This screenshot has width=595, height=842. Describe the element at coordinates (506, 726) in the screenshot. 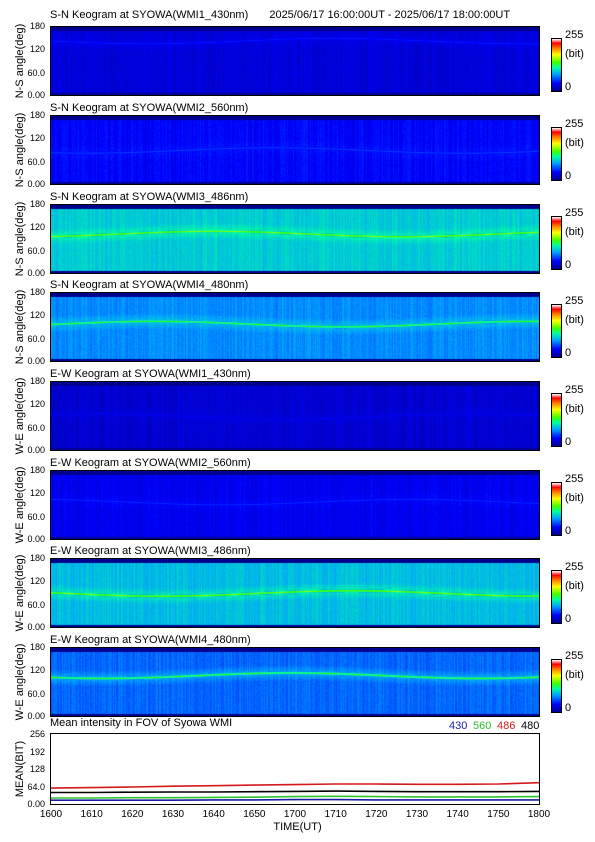

I see `legend-486: 486` at that location.